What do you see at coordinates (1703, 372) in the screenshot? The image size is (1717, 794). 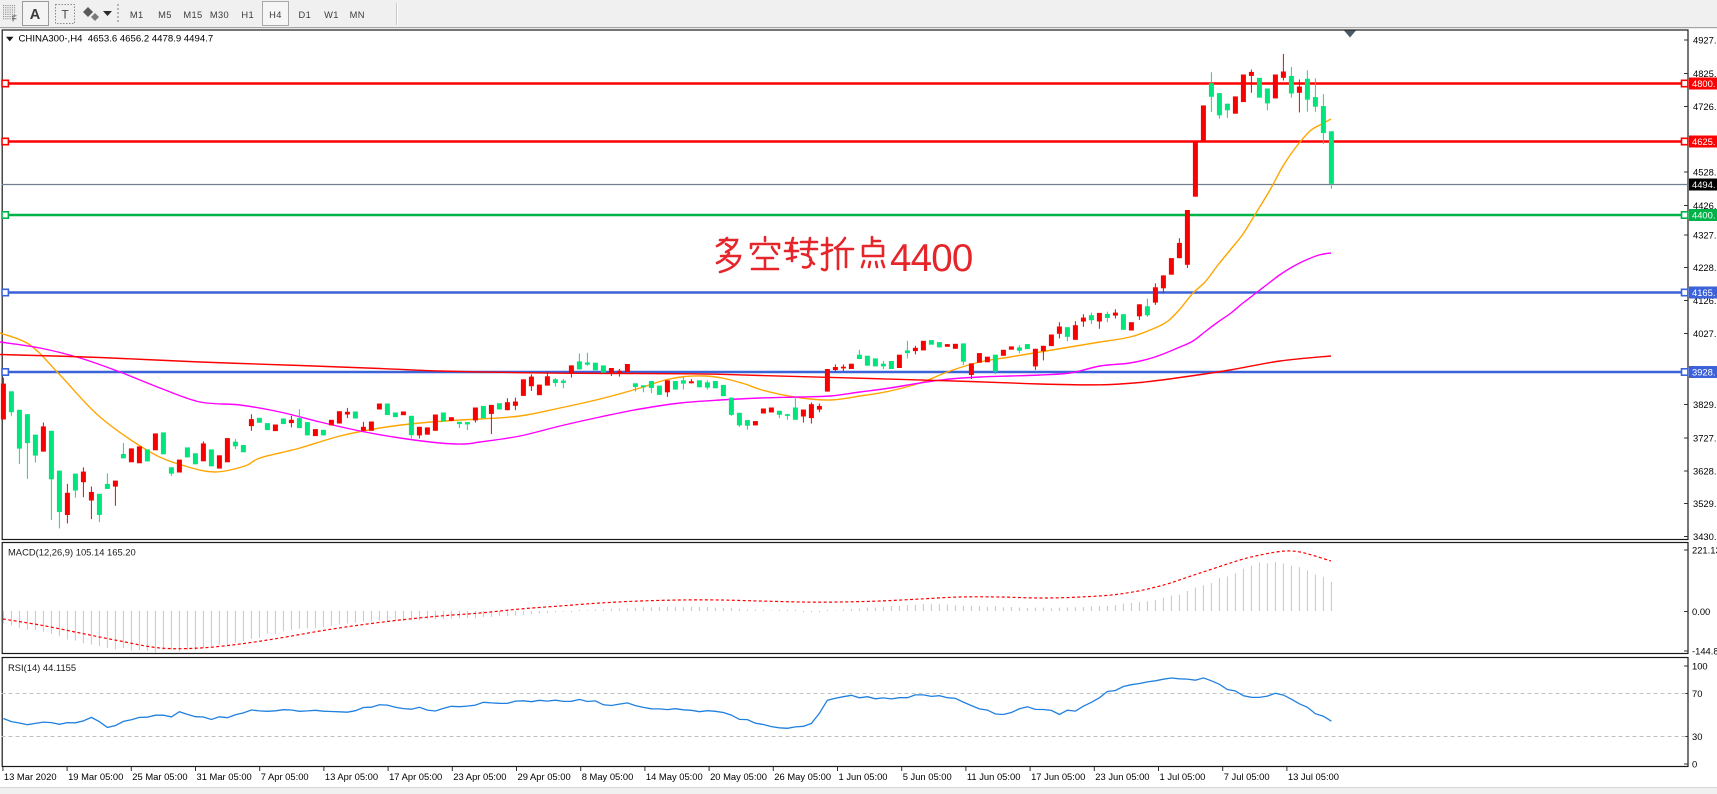 I see `svg-text: 3928.` at bounding box center [1703, 372].